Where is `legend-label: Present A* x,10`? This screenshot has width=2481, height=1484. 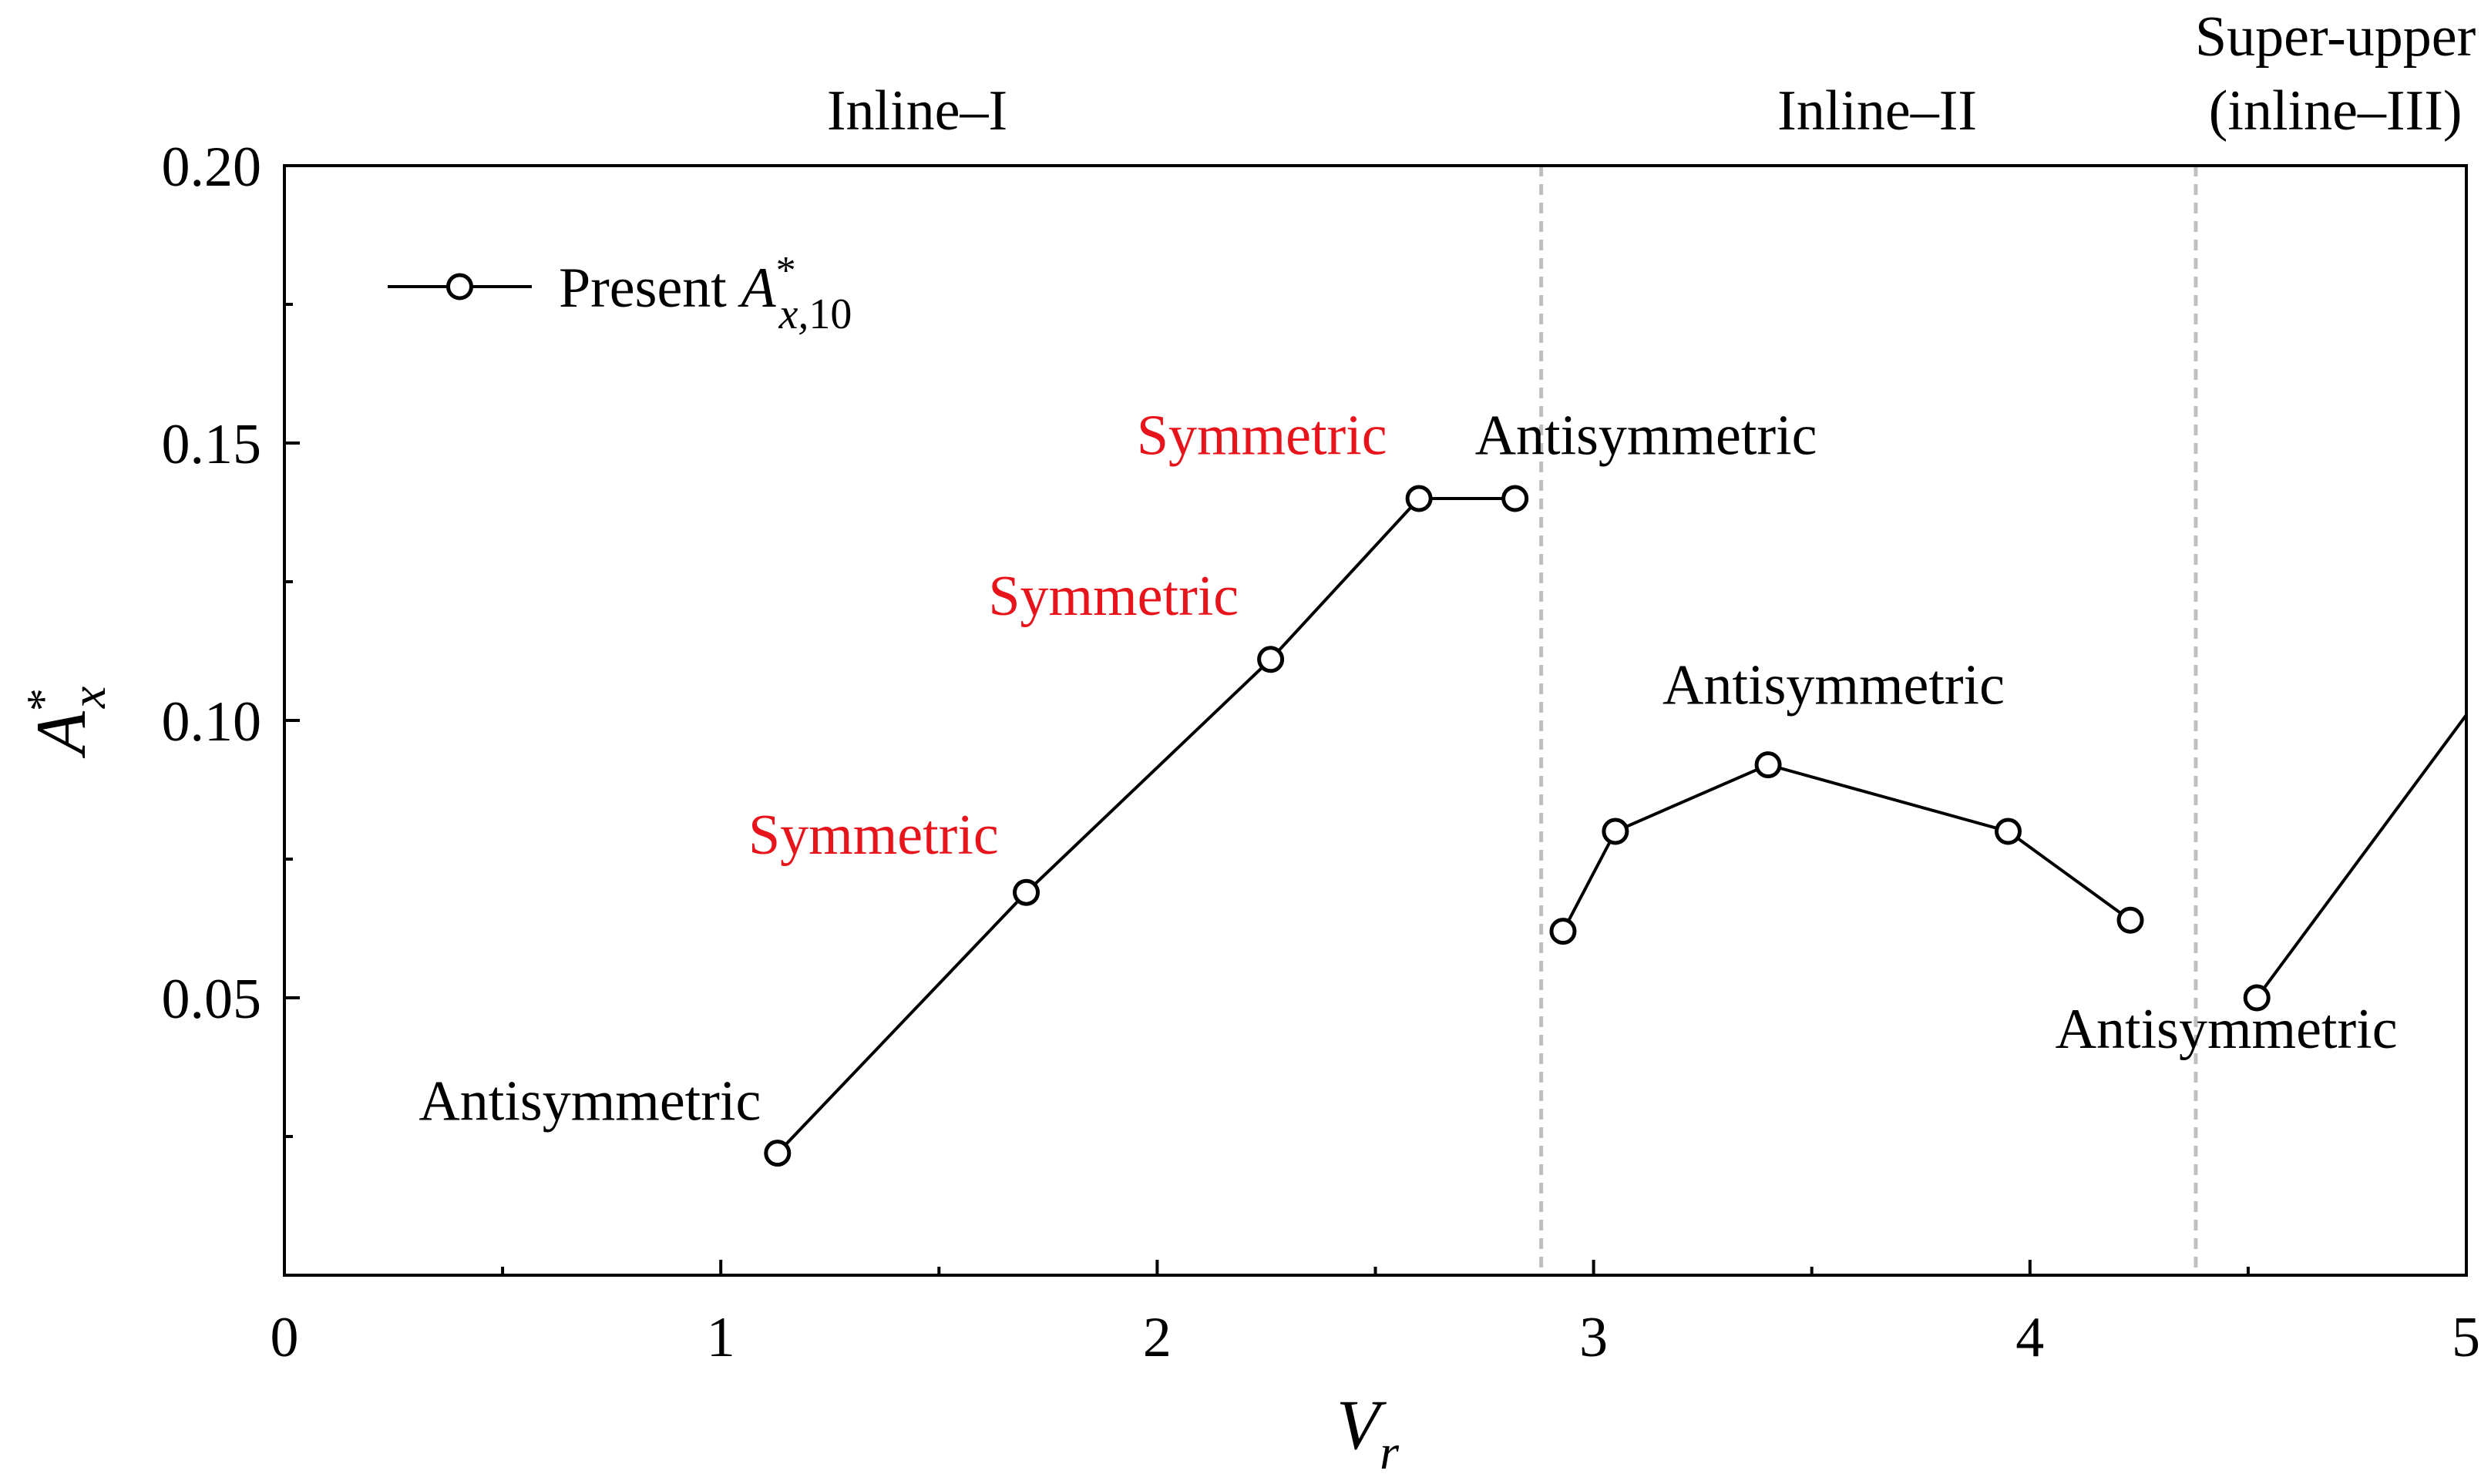
legend-label: Present A* x,10 is located at coordinates (705, 293).